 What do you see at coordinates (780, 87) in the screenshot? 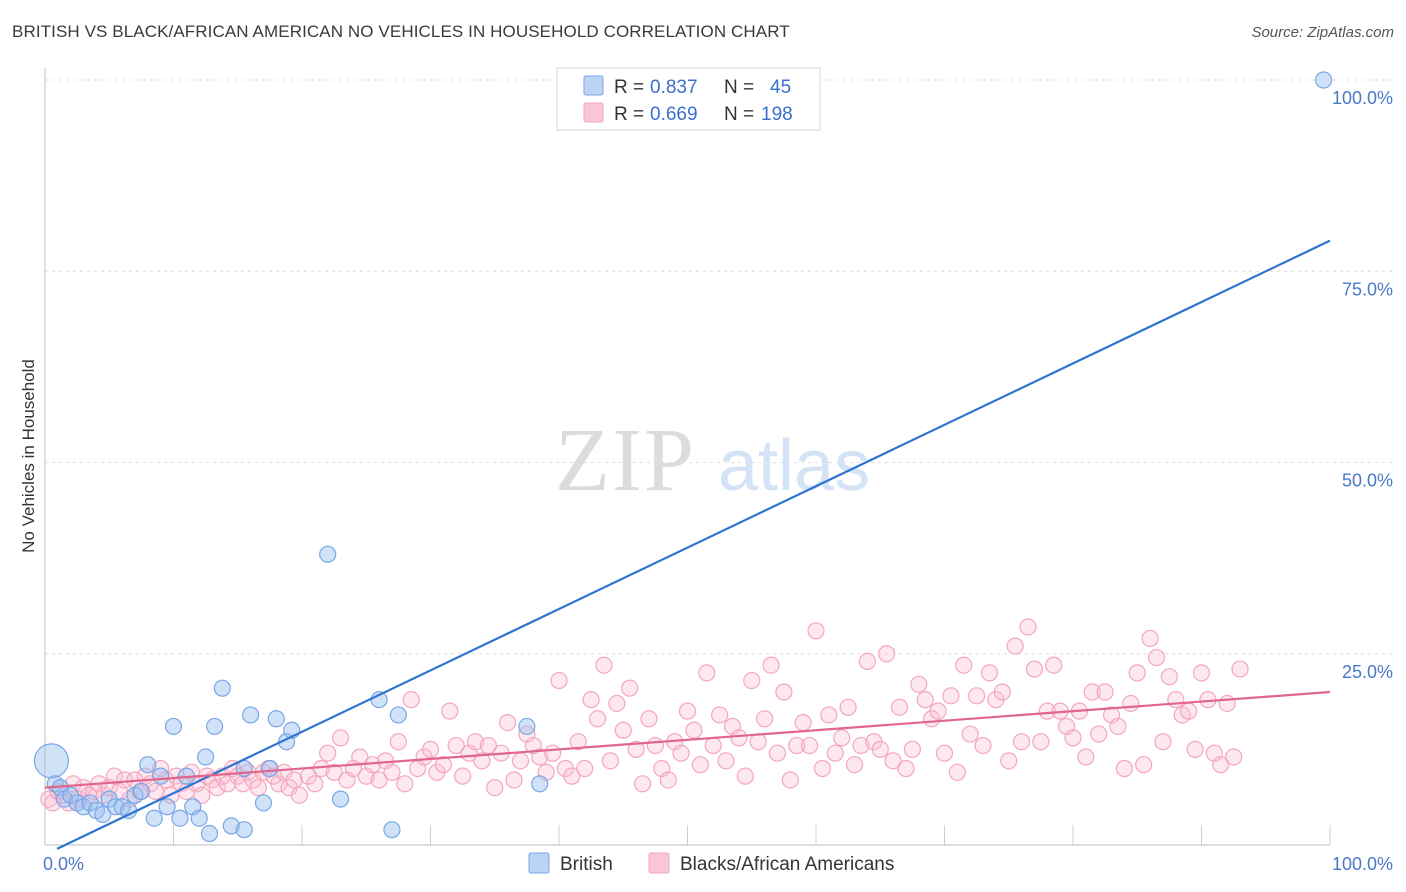
I see `legend-n-value-1: 45` at bounding box center [780, 87].